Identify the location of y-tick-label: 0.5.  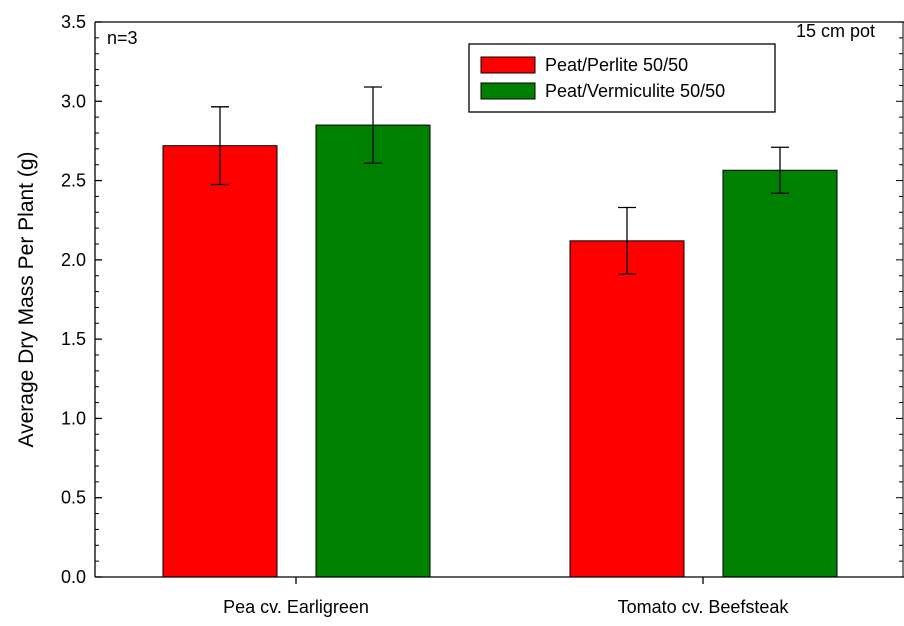
(73, 498).